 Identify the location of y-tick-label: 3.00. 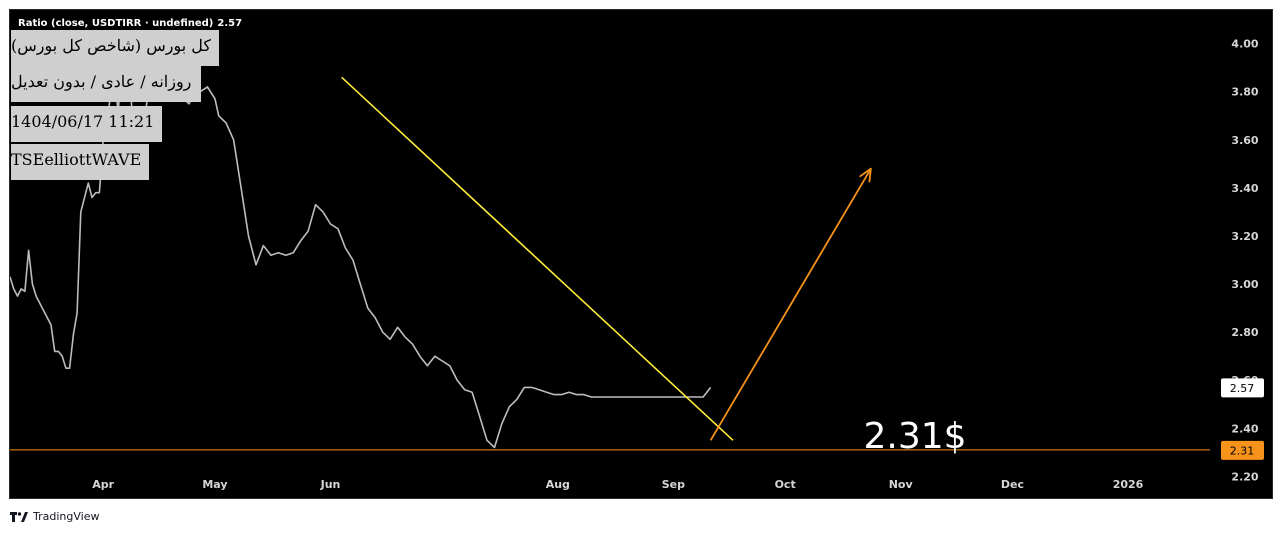
(1244, 284).